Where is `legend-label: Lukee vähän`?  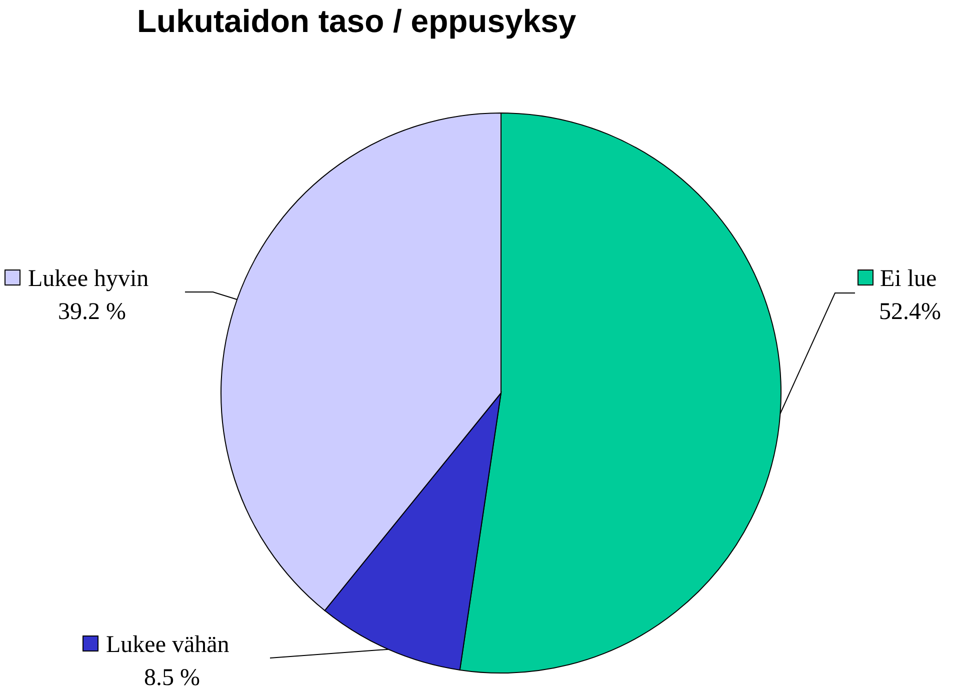 legend-label: Lukee vähän is located at coordinates (168, 645).